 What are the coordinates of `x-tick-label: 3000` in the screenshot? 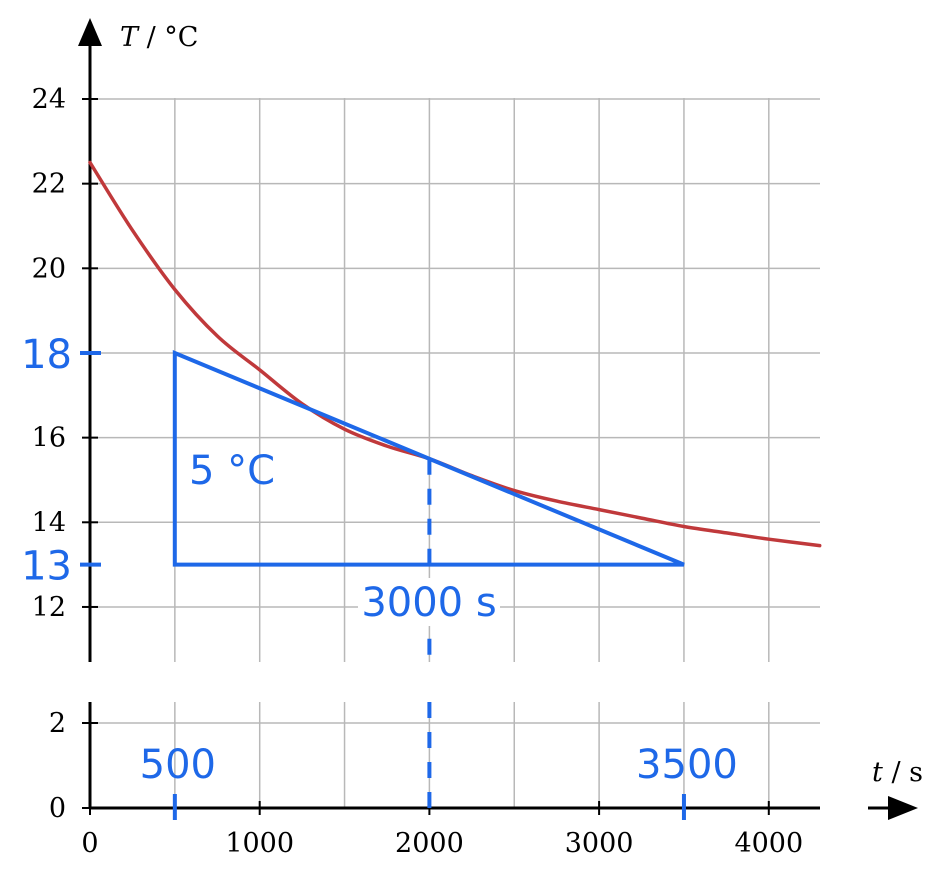 It's located at (599, 843).